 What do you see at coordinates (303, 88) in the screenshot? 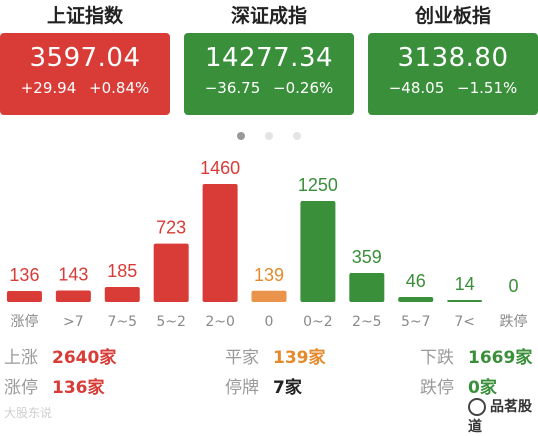
I see `index-change-pct: −0.26%` at bounding box center [303, 88].